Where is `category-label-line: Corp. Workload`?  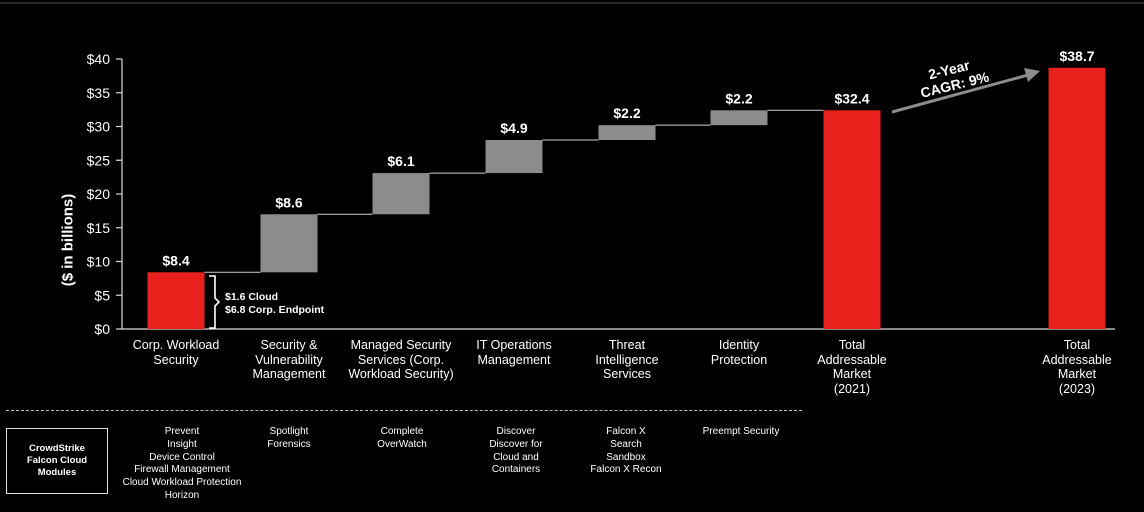
category-label-line: Corp. Workload is located at coordinates (176, 345).